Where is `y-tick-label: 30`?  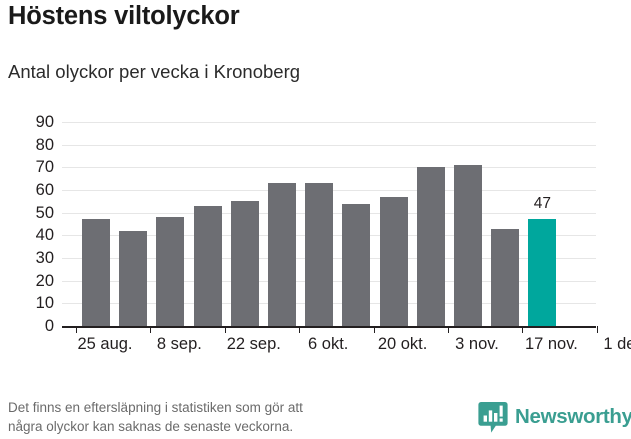 y-tick-label: 30 is located at coordinates (44, 257).